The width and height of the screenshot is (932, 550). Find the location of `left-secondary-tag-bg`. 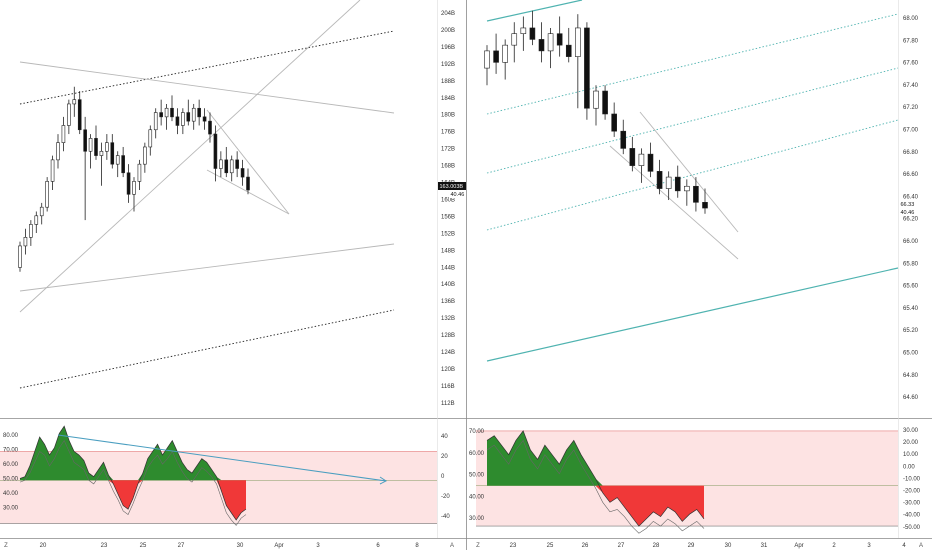

left-secondary-tag-bg is located at coordinates (457, 194).